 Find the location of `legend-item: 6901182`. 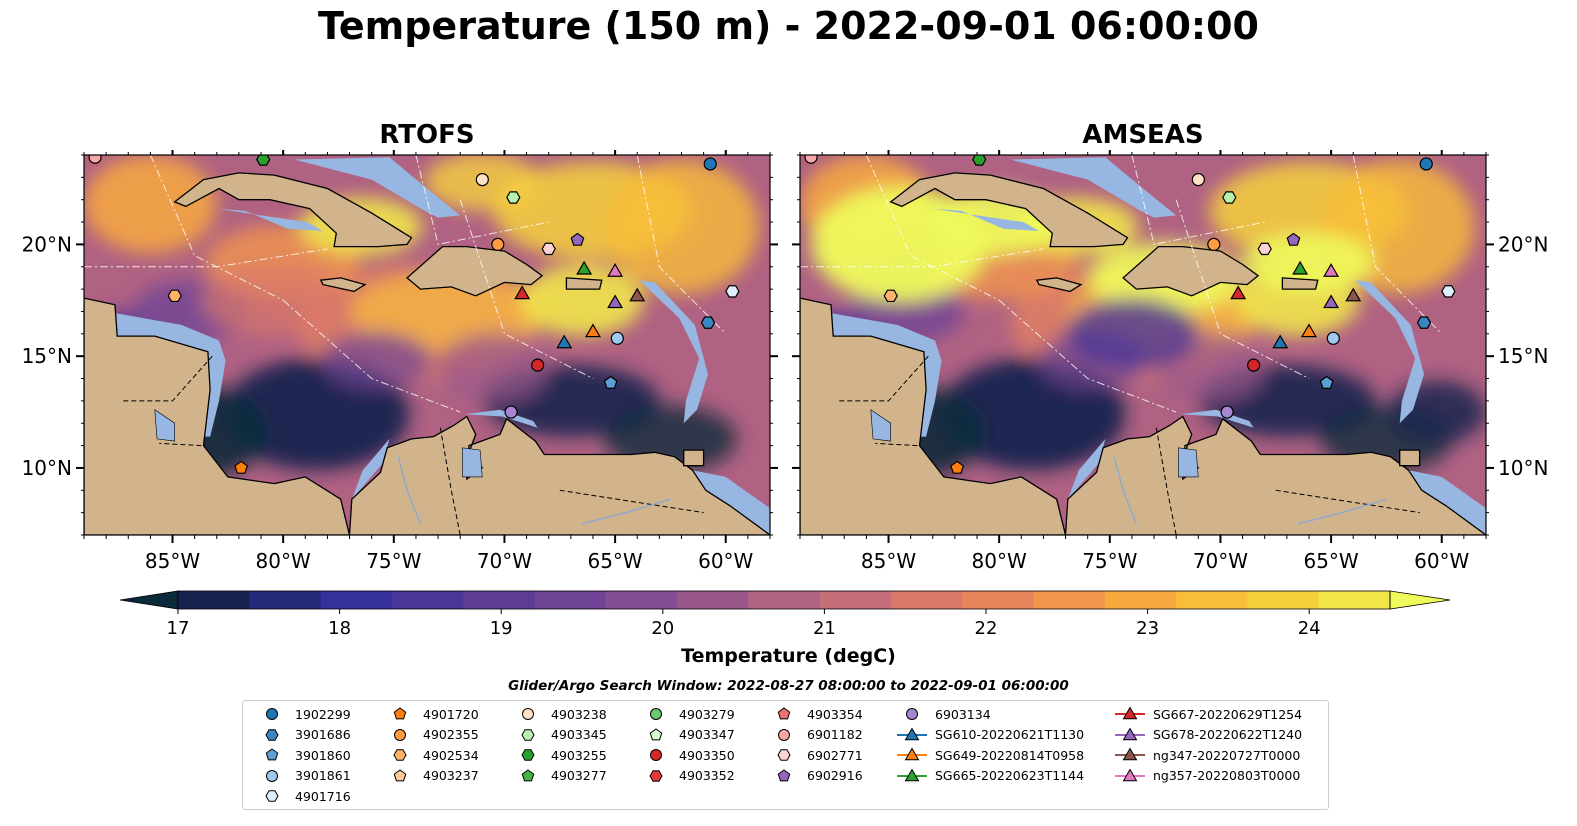

legend-item: 6901182 is located at coordinates (815, 735).